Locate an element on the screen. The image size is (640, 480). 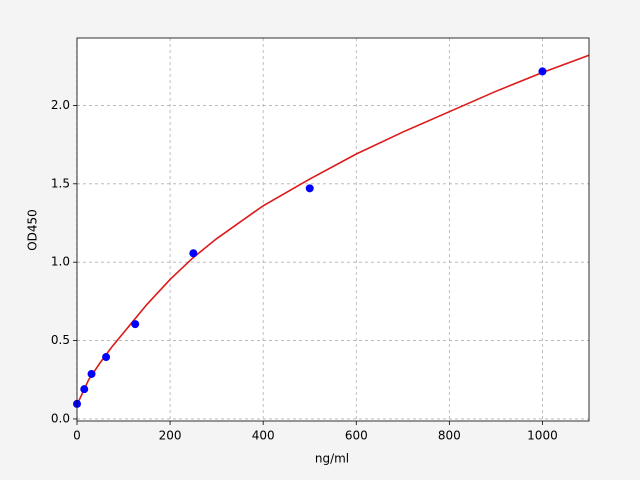
x-tick-label: 400 is located at coordinates (263, 436).